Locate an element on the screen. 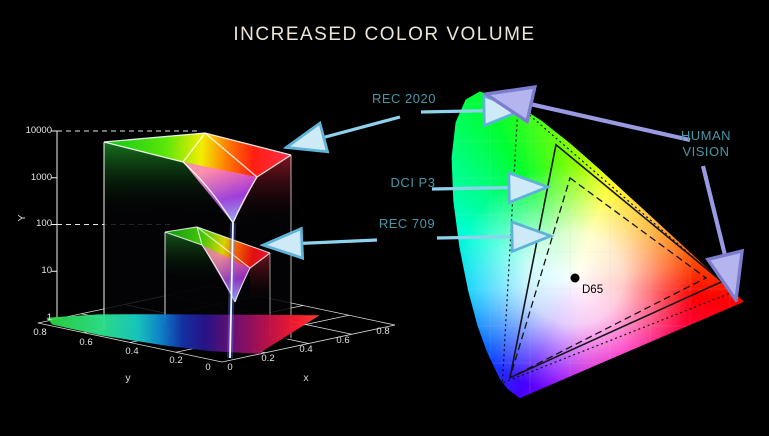 This screenshot has width=769, height=436. ground-y-tick-04: 0.4 is located at coordinates (132, 351).